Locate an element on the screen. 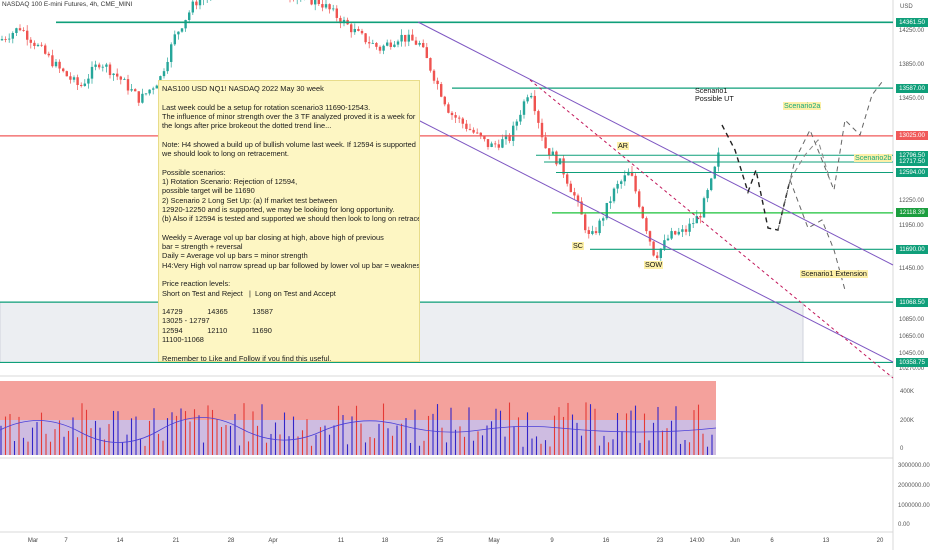 This screenshot has height=555, width=932. scenario1-path is located at coordinates (756, 177).